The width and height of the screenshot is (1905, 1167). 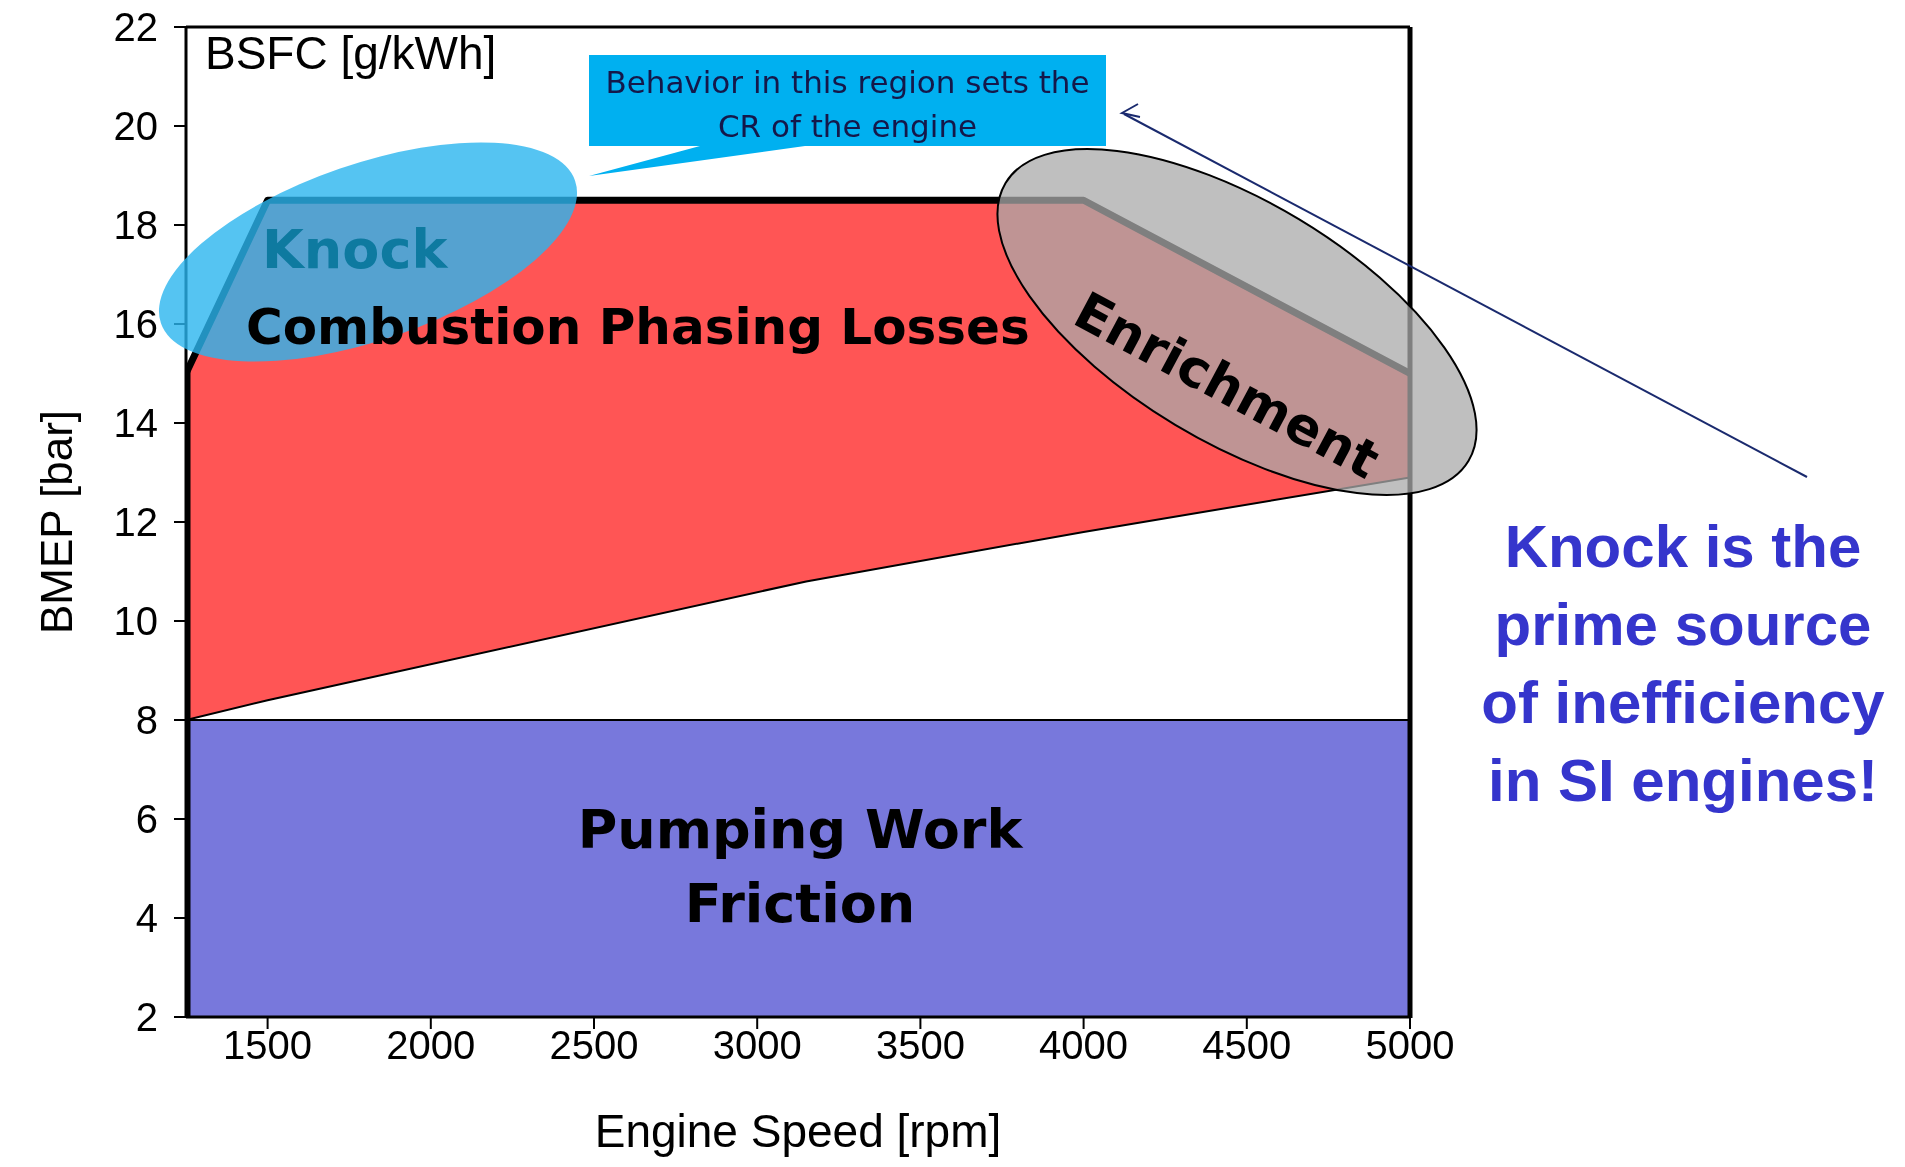 I want to click on y-tick-label: 22, so click(x=135, y=27).